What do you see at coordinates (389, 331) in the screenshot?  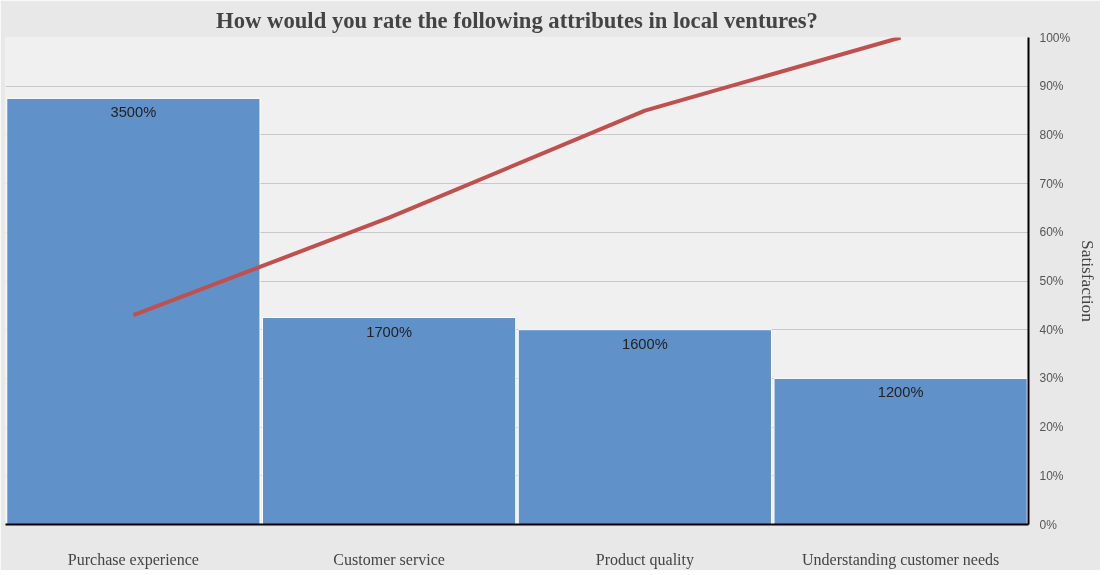 I see `data-label: 1700%` at bounding box center [389, 331].